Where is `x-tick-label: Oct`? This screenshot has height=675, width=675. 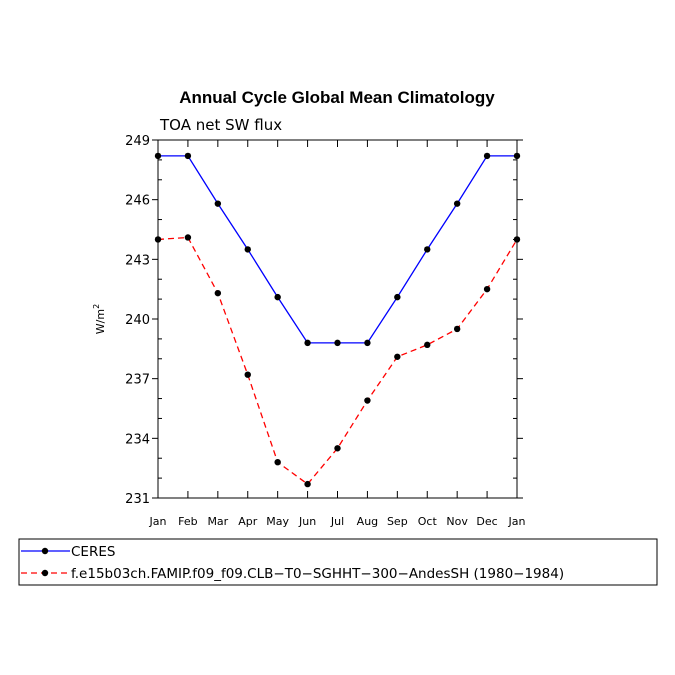 x-tick-label: Oct is located at coordinates (428, 521).